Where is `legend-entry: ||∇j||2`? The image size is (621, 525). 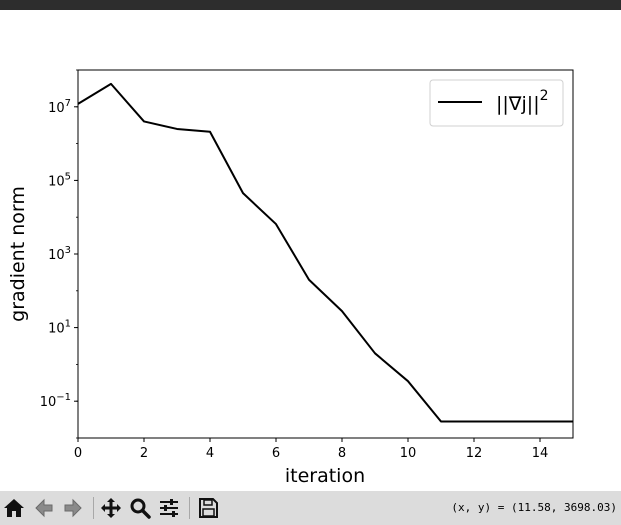
legend-entry: ||∇j||2 is located at coordinates (522, 101).